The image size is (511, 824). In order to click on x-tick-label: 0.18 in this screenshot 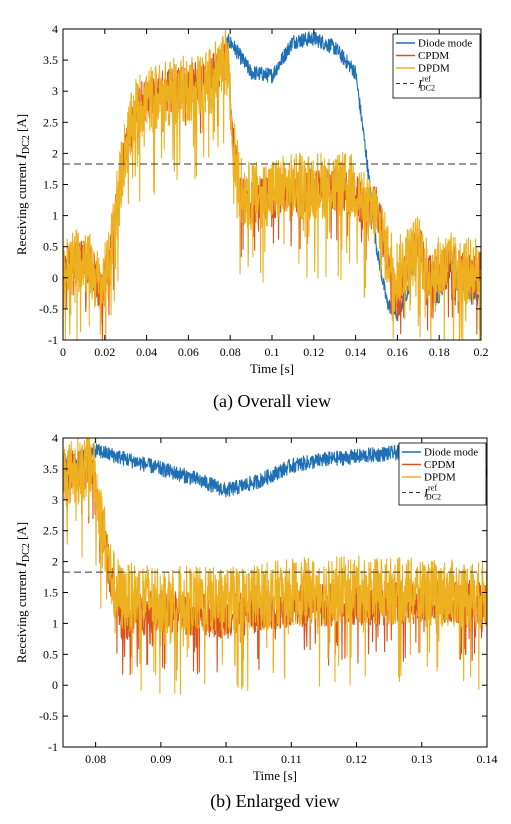, I will do `click(439, 352)`.